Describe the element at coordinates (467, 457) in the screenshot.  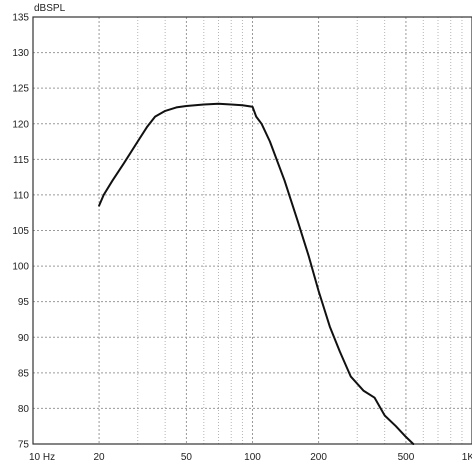
I see `x-tick-label: 1K` at that location.